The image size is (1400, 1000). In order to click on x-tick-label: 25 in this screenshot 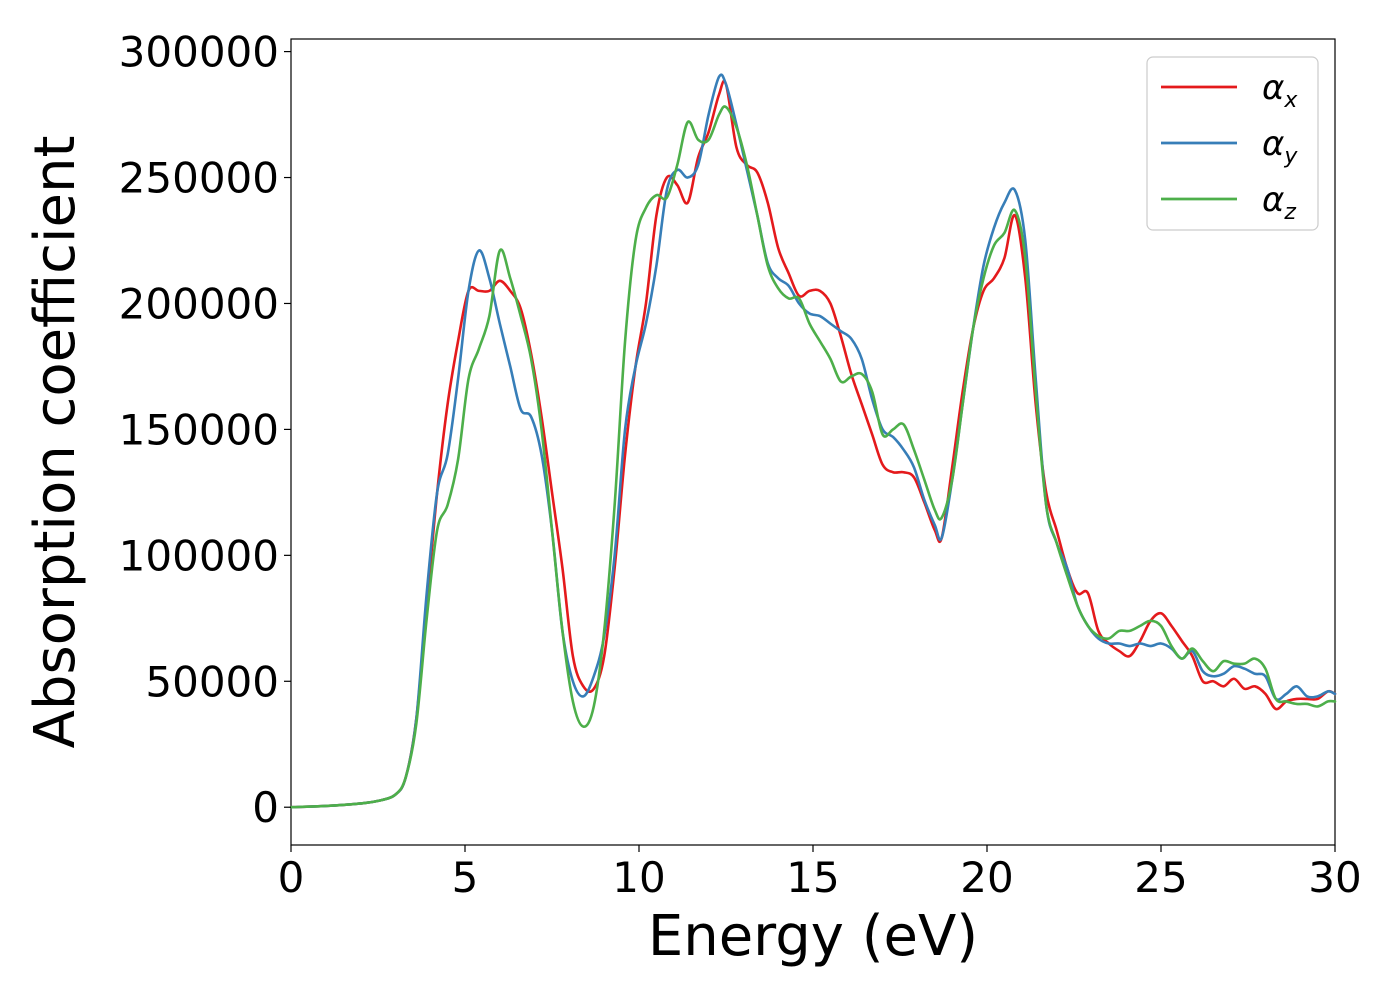, I will do `click(1160, 877)`.